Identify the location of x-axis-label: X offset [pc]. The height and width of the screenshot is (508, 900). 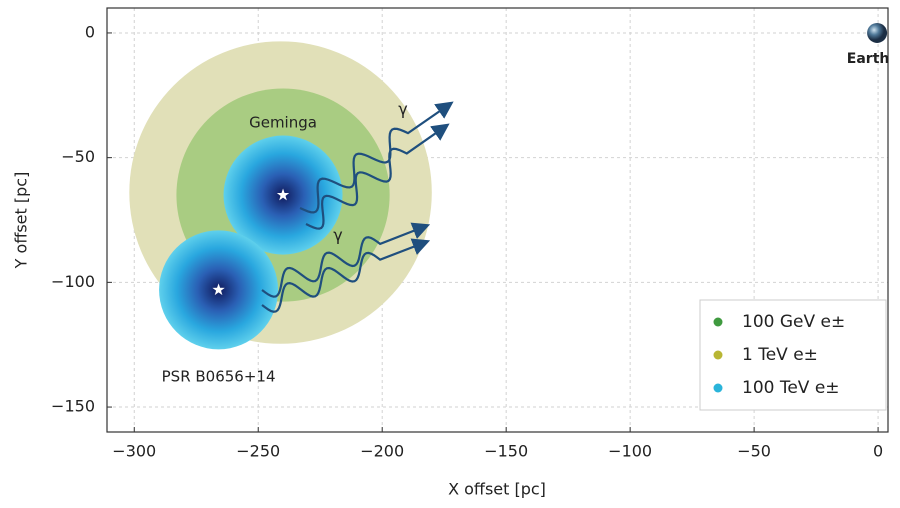
(497, 489).